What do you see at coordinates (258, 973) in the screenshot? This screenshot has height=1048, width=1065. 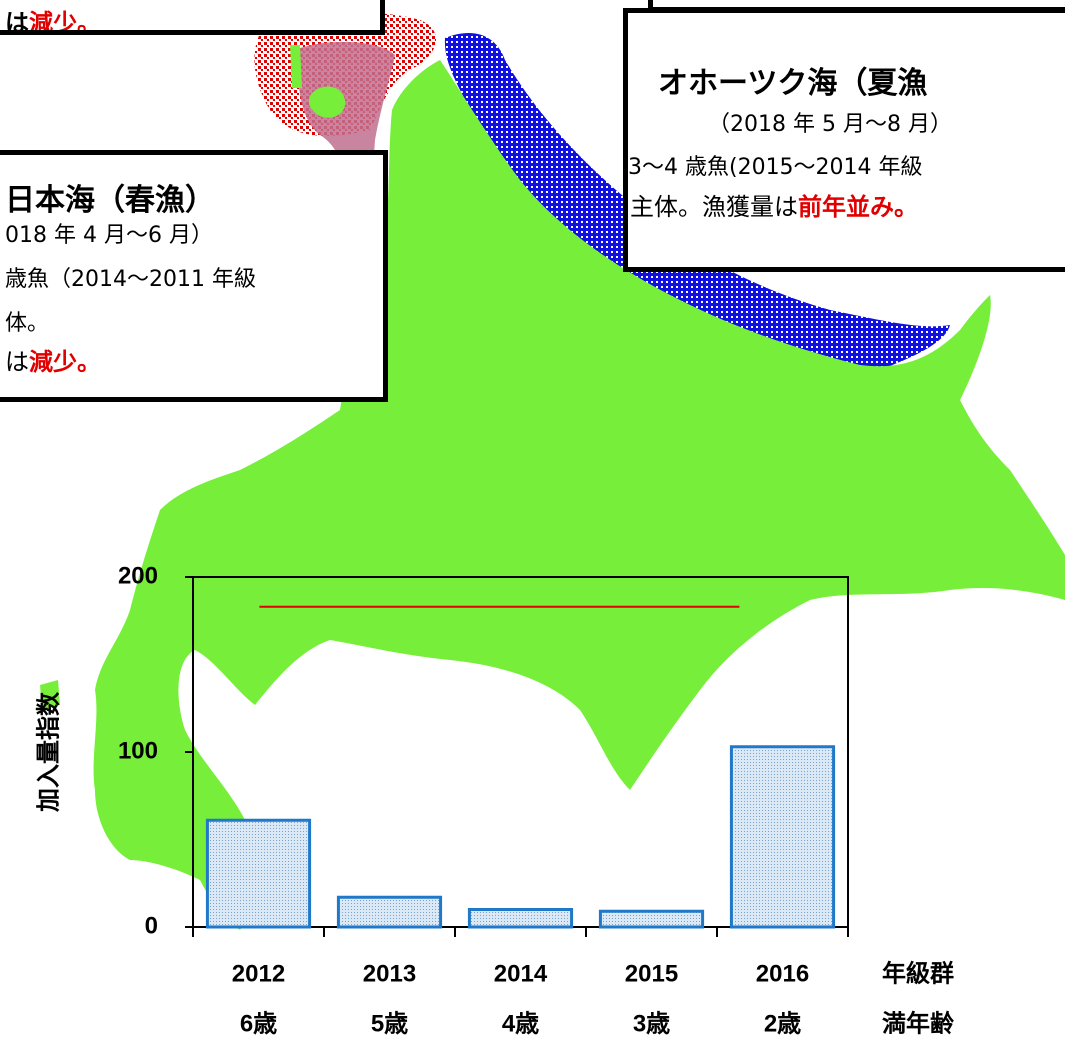 I see `x-tick-label: 2012` at bounding box center [258, 973].